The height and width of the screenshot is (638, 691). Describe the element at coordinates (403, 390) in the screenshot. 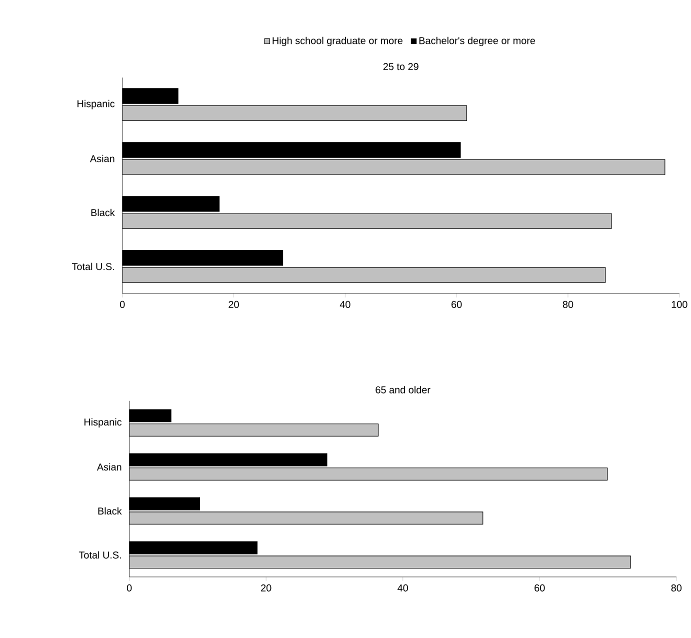

I see `chart-title: 65 and older` at that location.